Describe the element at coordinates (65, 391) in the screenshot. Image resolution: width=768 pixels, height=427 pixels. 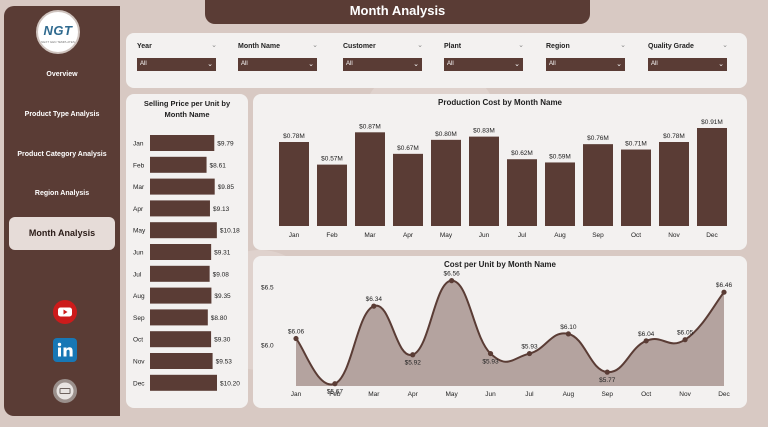
I see `website-icon` at that location.